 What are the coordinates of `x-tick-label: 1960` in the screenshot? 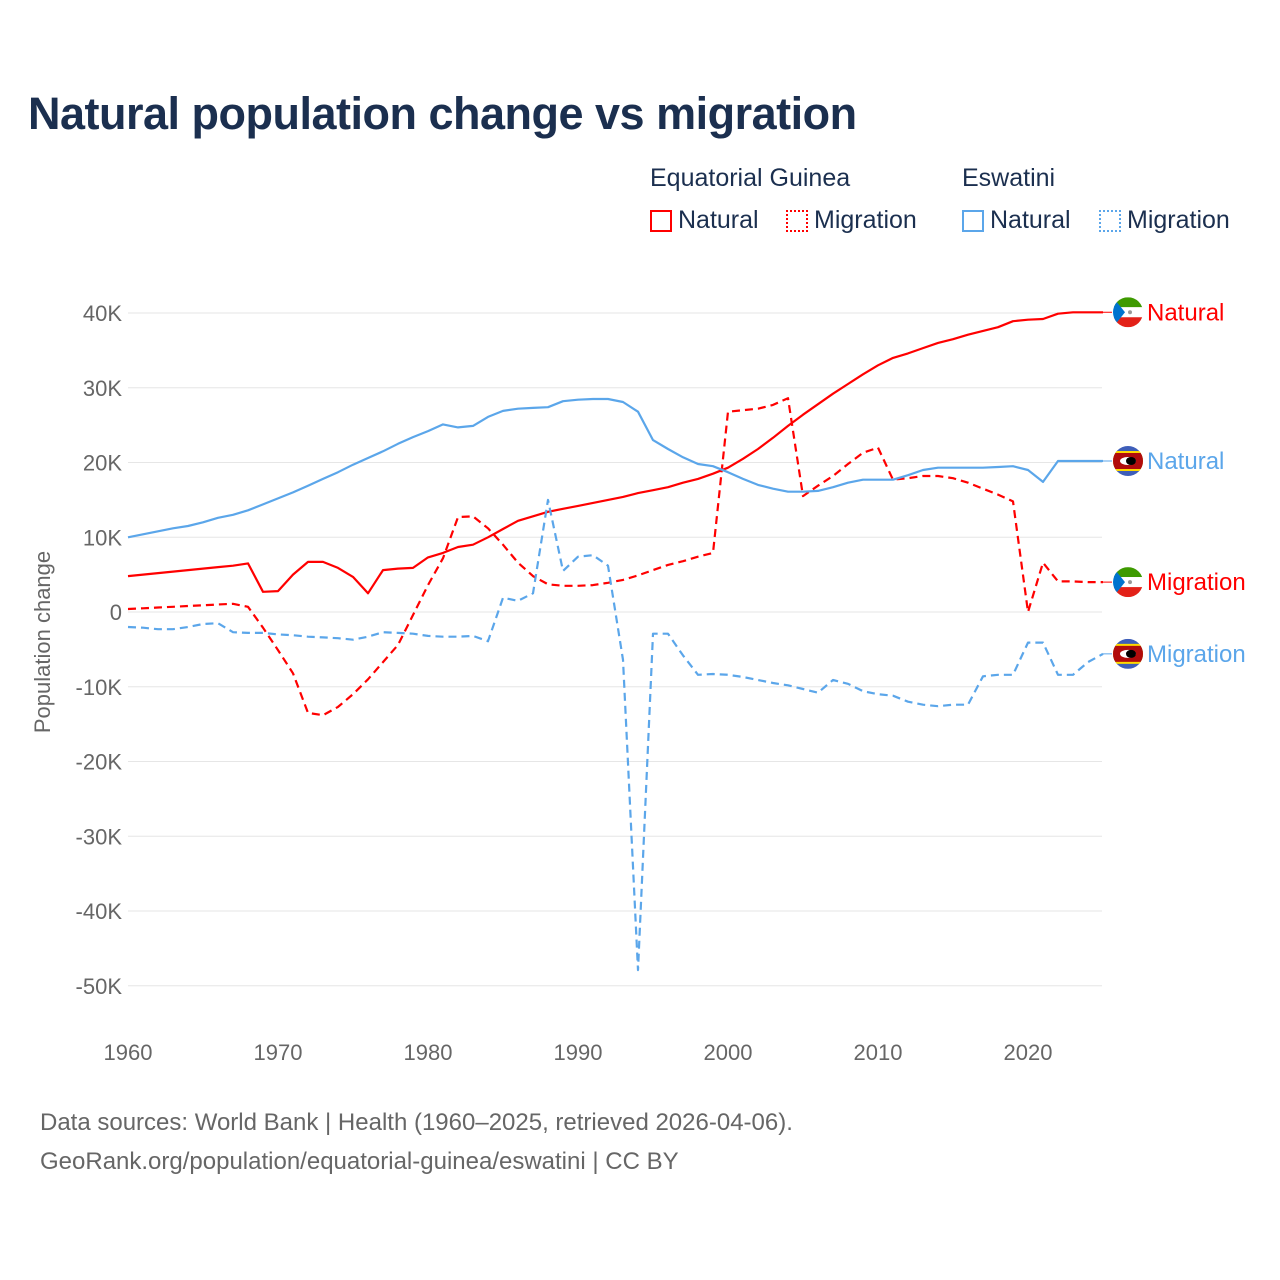 It's located at (128, 1052).